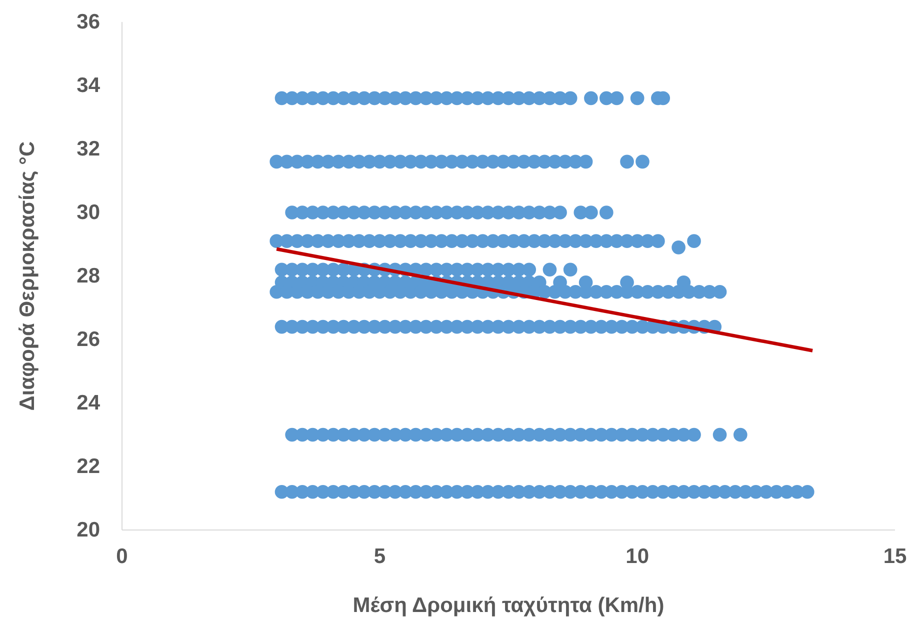 The height and width of the screenshot is (620, 921). I want to click on y-tick-label: 20, so click(88, 530).